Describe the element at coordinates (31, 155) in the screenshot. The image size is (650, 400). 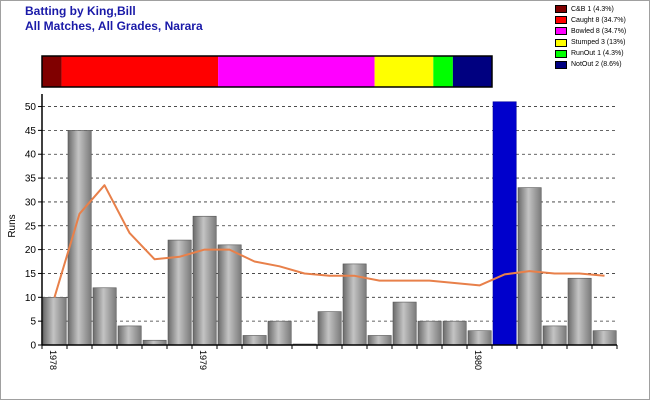
I see `y-tick-label: 40` at that location.